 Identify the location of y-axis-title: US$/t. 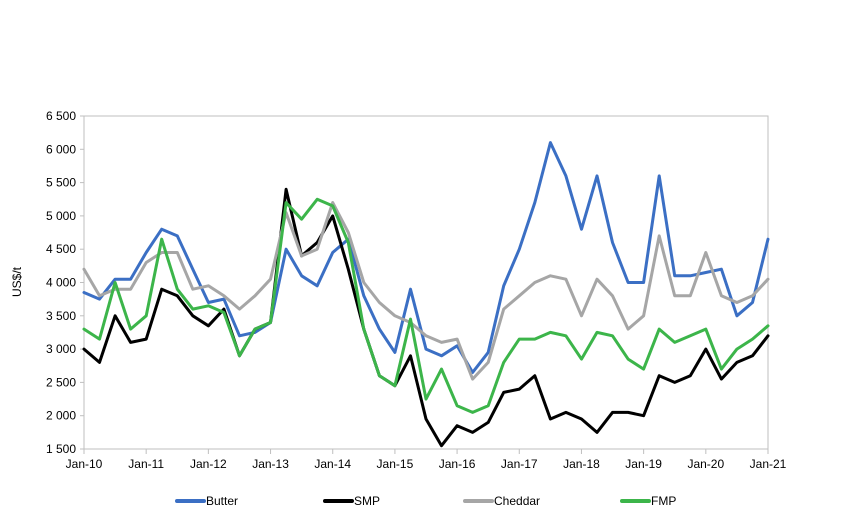
(17, 281).